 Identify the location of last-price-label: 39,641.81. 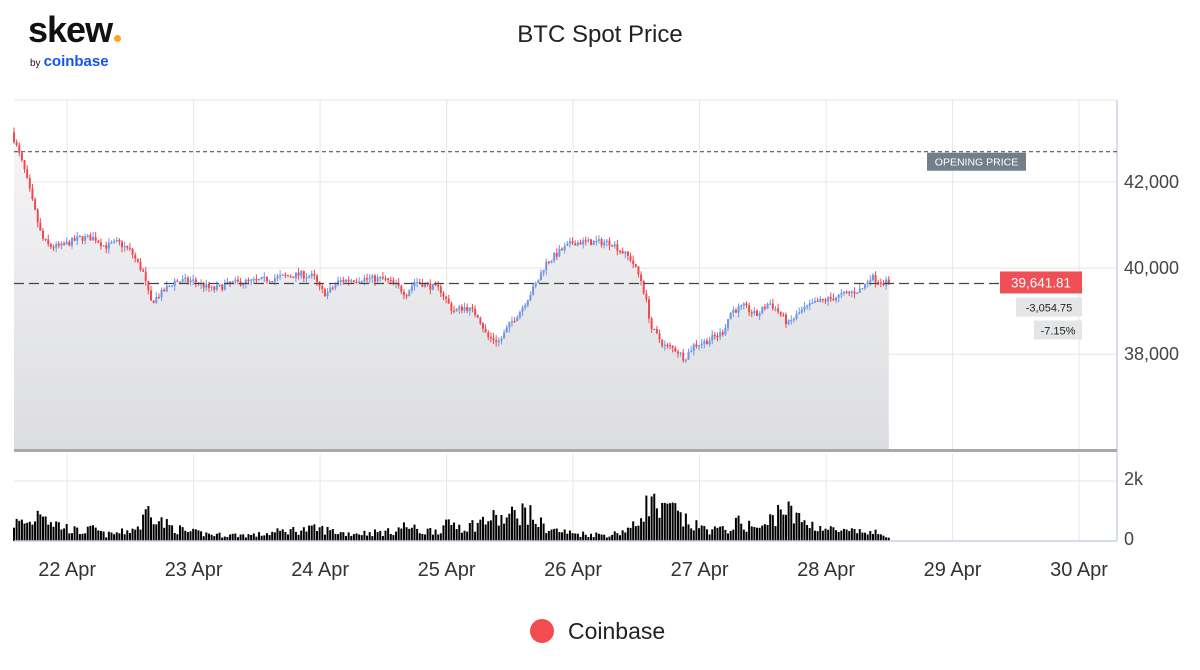
(1041, 282).